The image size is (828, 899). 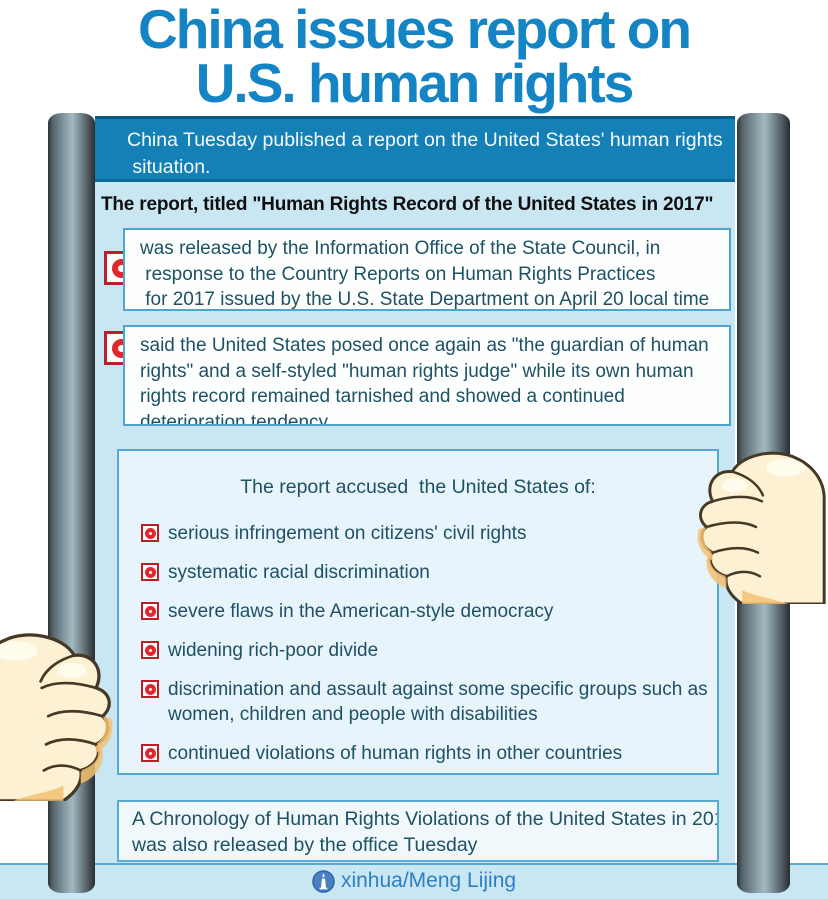 I want to click on page-title: China issues report on U.S. human rights, so click(x=414, y=57).